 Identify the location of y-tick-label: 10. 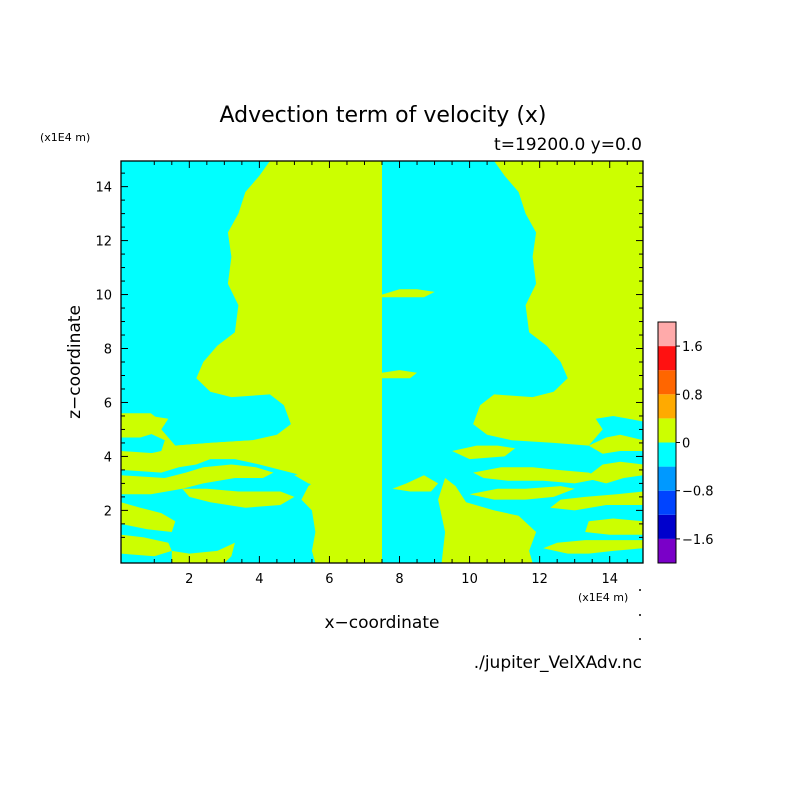
(103, 296).